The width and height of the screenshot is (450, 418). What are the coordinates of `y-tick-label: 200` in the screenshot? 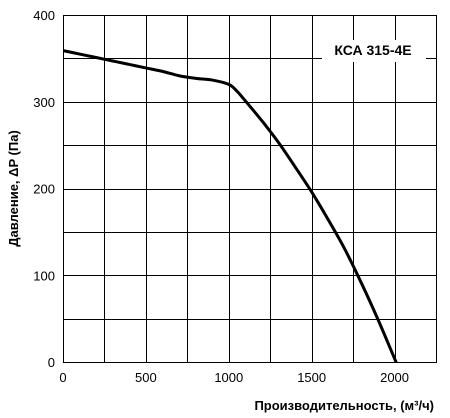 It's located at (44, 189).